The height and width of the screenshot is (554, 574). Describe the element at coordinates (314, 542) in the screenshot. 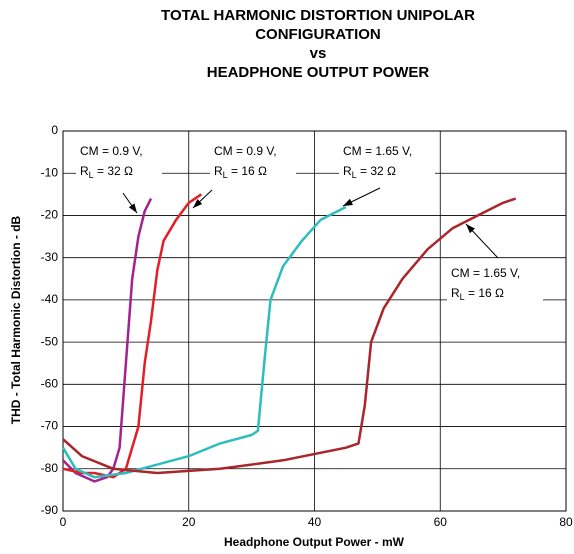

I see `x-axis-label: Headphone Output Power - mW` at that location.